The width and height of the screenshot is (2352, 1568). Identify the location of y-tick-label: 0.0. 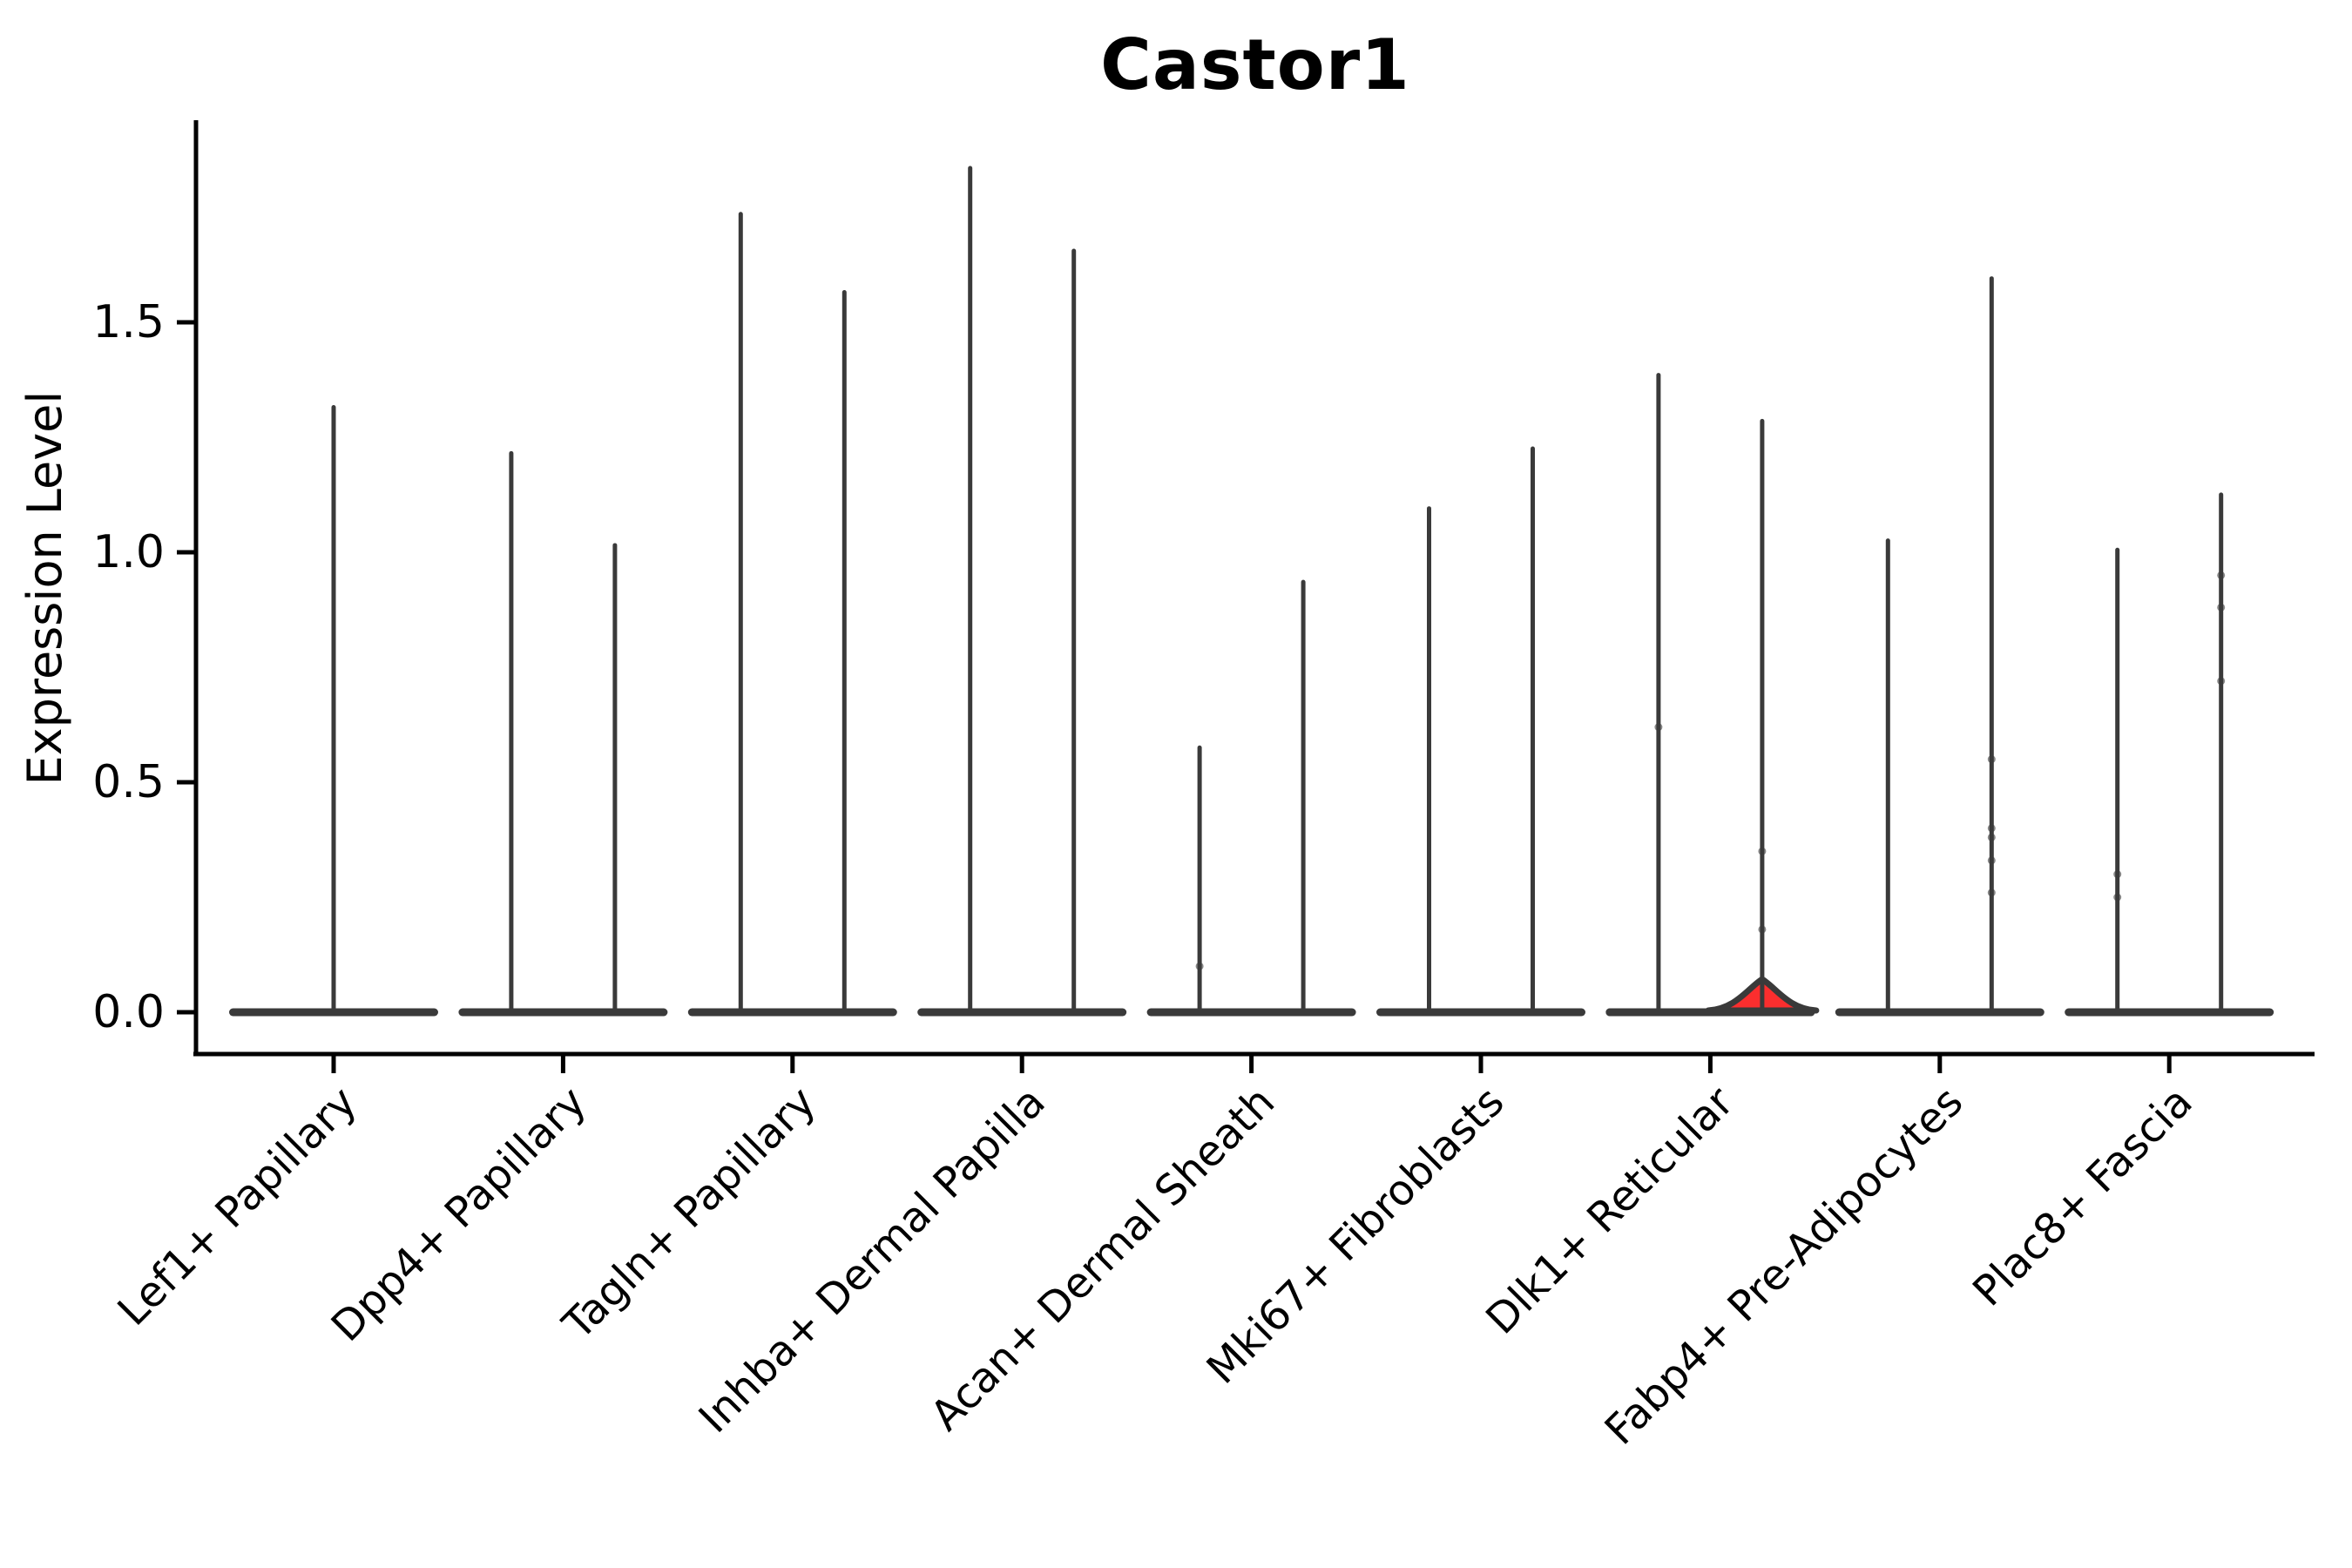
(129, 1012).